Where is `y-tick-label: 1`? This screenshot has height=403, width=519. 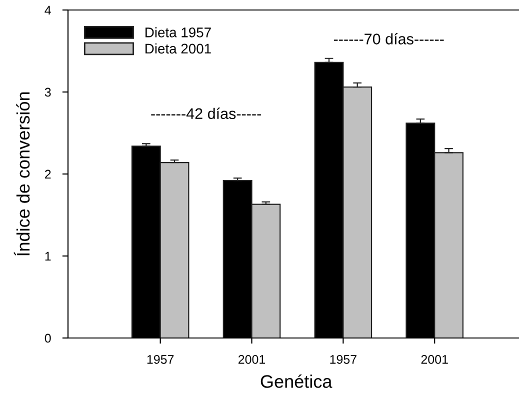 y-tick-label: 1 is located at coordinates (48, 256).